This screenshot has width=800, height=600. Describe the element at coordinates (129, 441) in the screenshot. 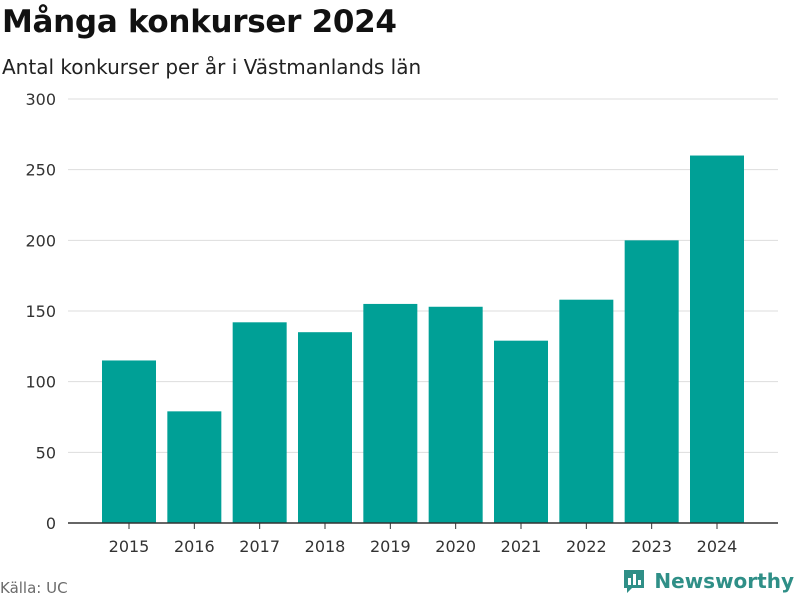

I see `bar-2015` at that location.